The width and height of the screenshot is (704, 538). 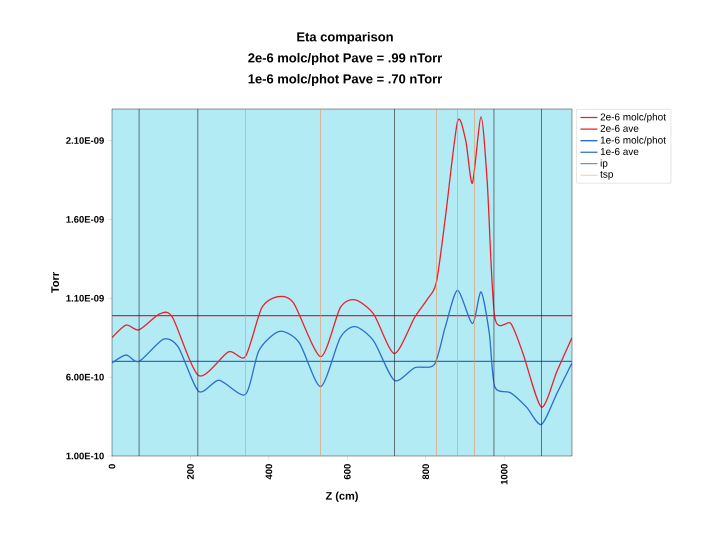 What do you see at coordinates (85, 377) in the screenshot?
I see `y-tick-label: 6.00E-10` at bounding box center [85, 377].